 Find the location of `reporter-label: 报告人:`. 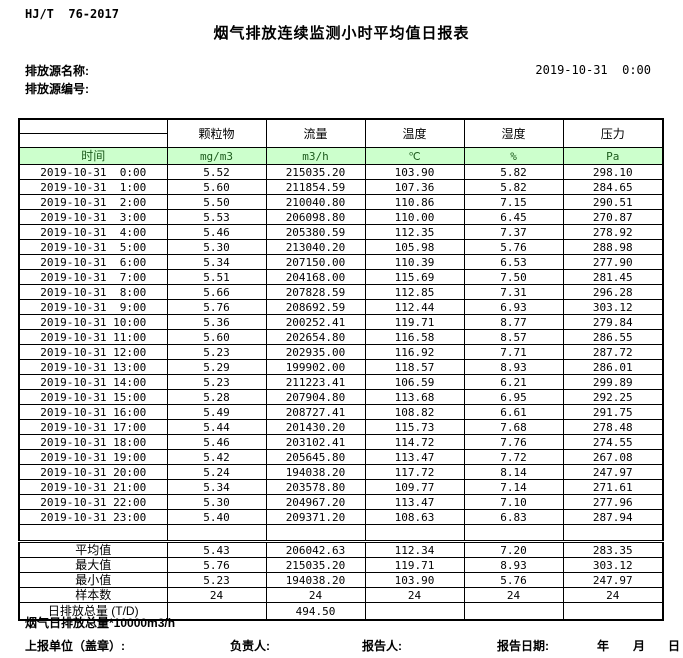

reporter-label: 报告人: is located at coordinates (382, 646).